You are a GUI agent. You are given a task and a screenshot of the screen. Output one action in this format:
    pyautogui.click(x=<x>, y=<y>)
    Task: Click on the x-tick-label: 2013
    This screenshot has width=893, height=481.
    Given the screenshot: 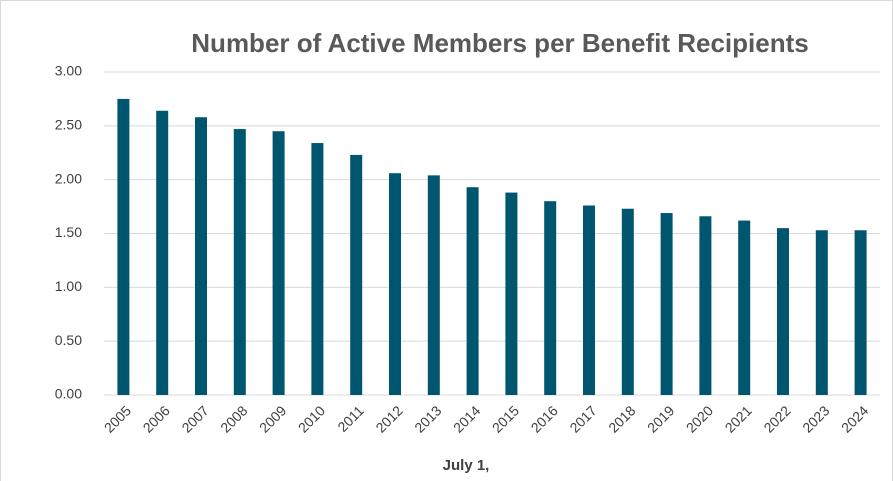 What is the action you would take?
    pyautogui.click(x=427, y=418)
    